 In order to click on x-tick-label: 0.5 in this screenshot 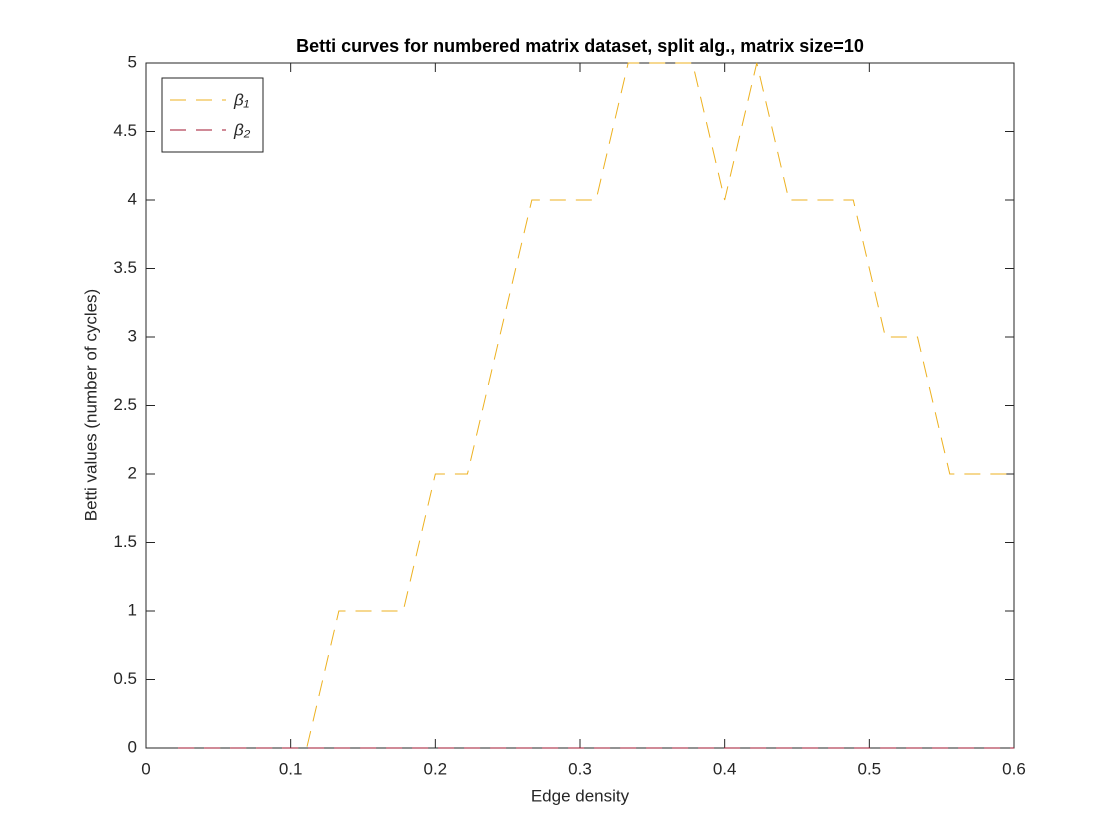, I will do `click(870, 768)`.